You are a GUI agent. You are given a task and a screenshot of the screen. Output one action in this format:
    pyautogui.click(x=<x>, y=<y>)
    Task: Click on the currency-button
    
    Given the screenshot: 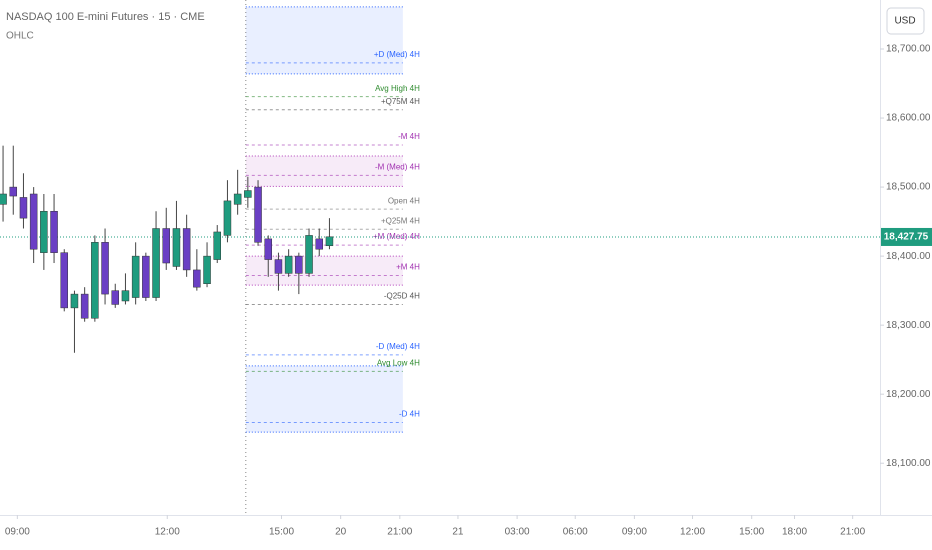 What is the action you would take?
    pyautogui.click(x=905, y=21)
    